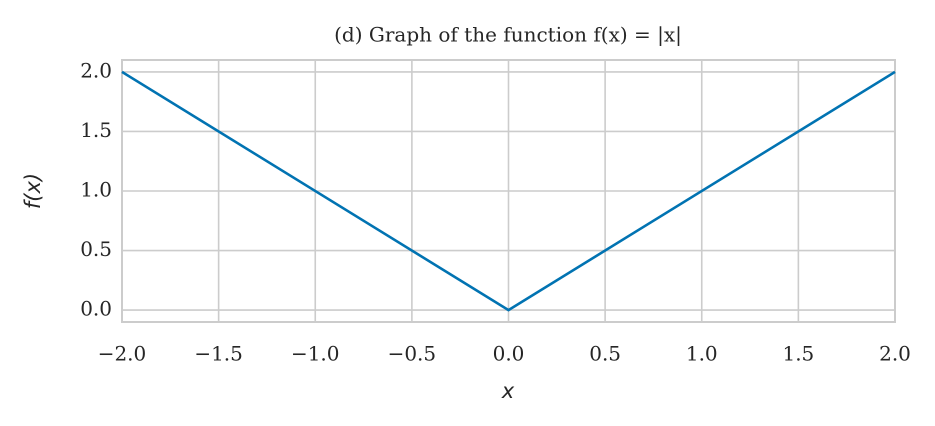 The width and height of the screenshot is (935, 426). Describe the element at coordinates (412, 354) in the screenshot. I see `x-tick-label: −0.5` at that location.